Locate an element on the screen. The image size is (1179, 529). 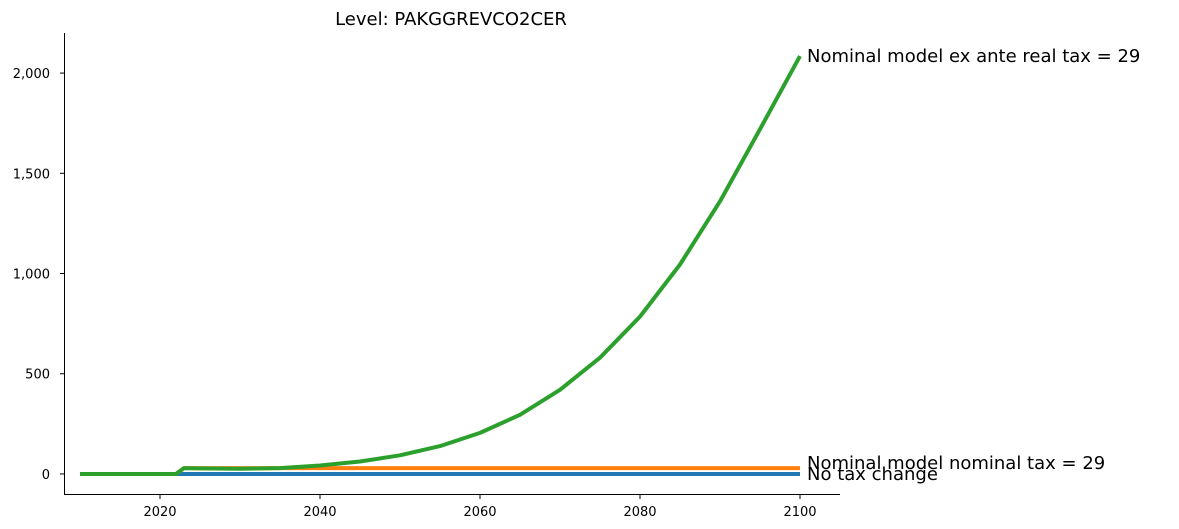
series-end-label: Nominal model ex ante real tax = 29 is located at coordinates (973, 56).